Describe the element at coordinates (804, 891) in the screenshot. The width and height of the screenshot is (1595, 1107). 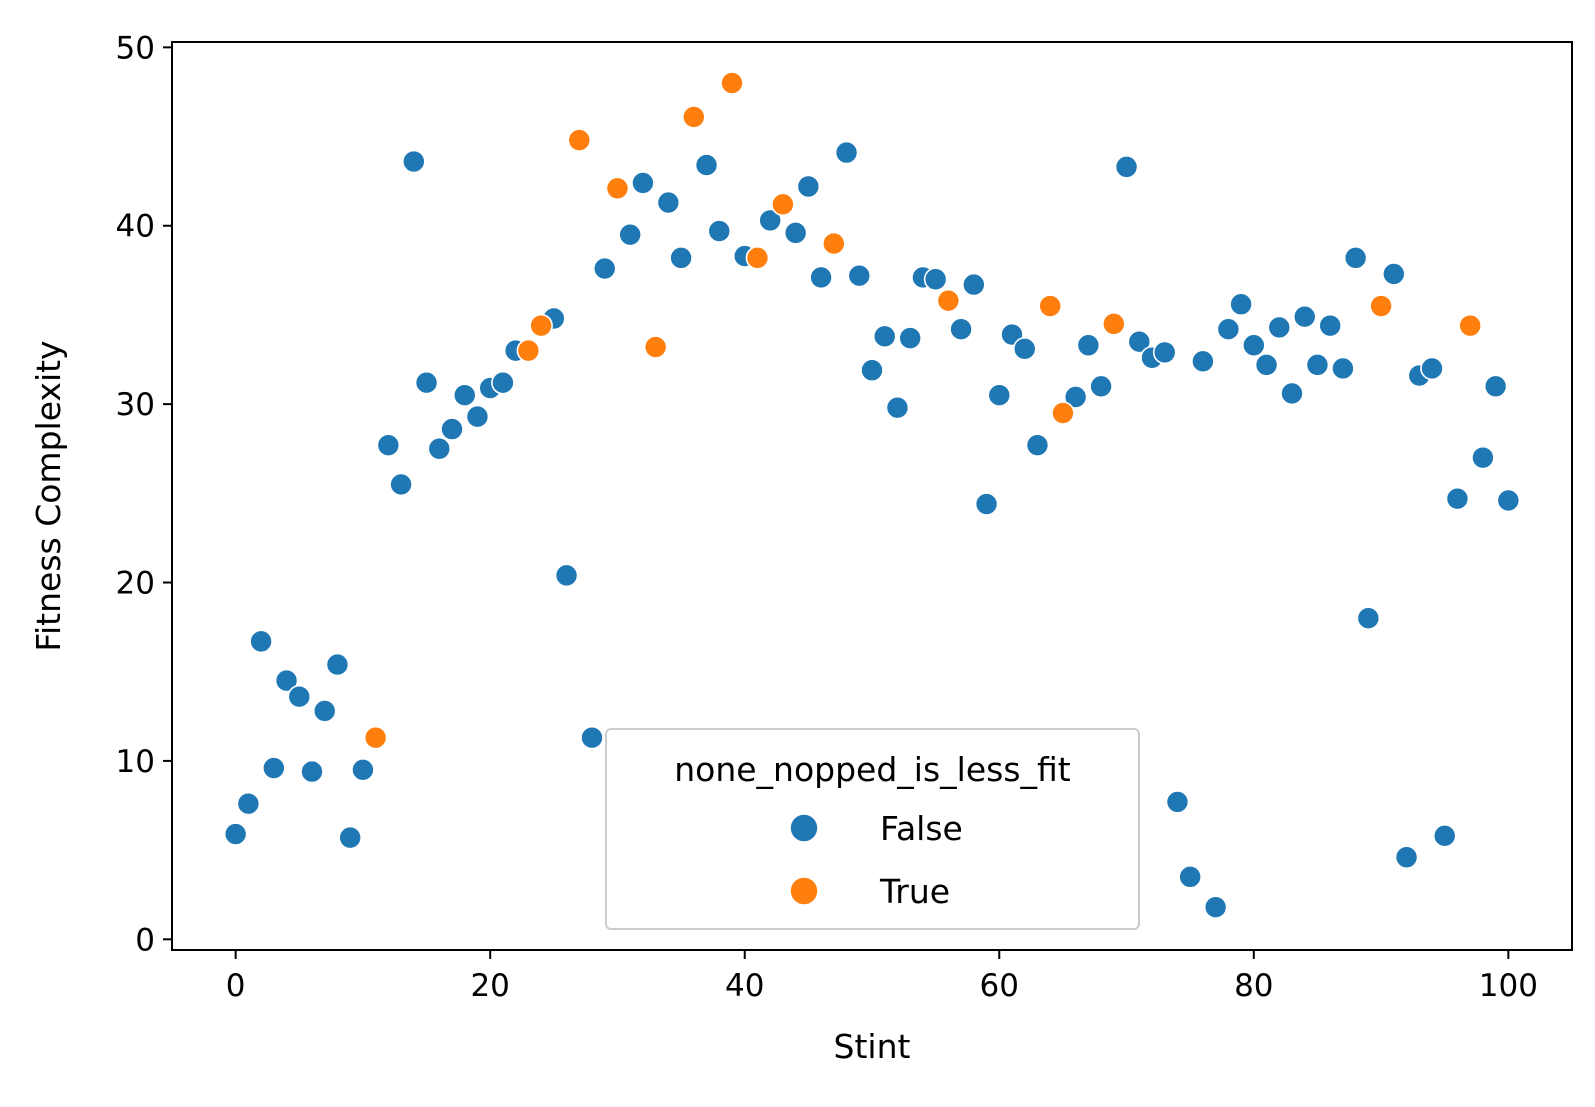
I see `legend-marker-true` at that location.